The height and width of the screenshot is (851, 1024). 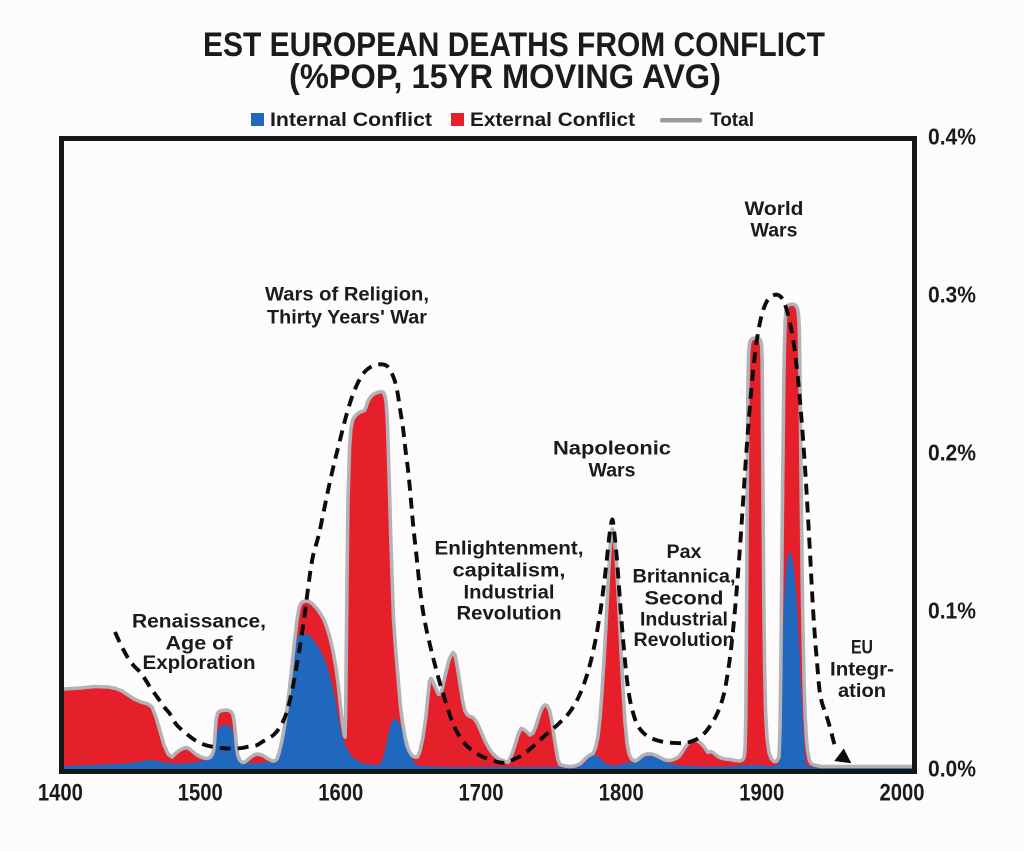 I want to click on svg-text: 1500, so click(x=200, y=793).